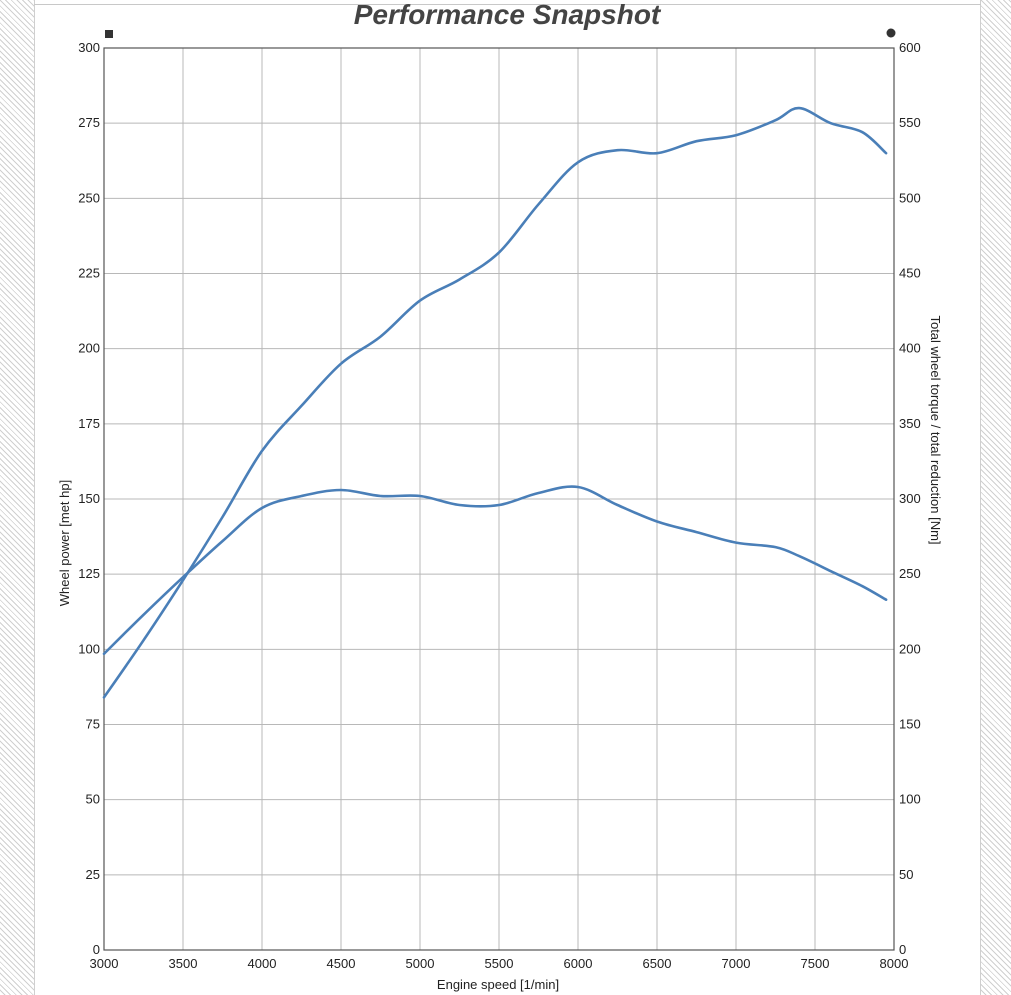 This screenshot has width=1011, height=995. What do you see at coordinates (815, 963) in the screenshot?
I see `x-tick-label: 7500` at bounding box center [815, 963].